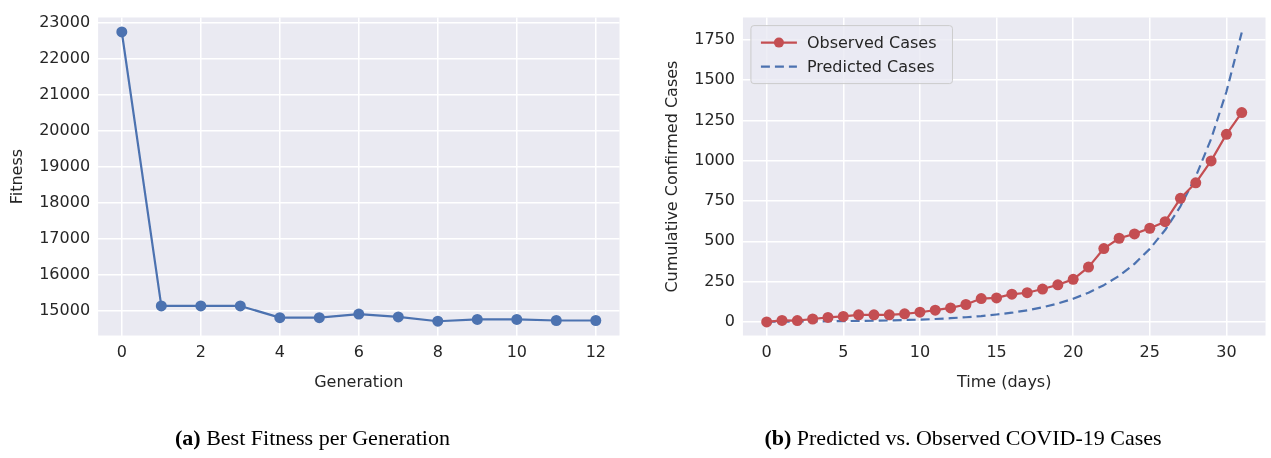 The image size is (1271, 458). I want to click on x-tick-label: 2, so click(200, 352).